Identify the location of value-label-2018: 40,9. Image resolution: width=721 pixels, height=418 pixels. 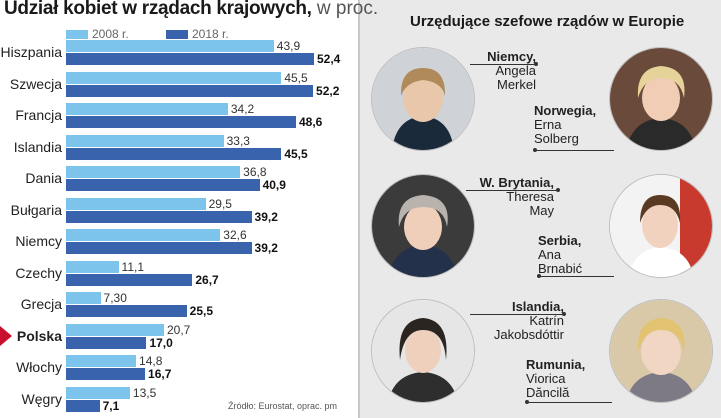
(274, 185).